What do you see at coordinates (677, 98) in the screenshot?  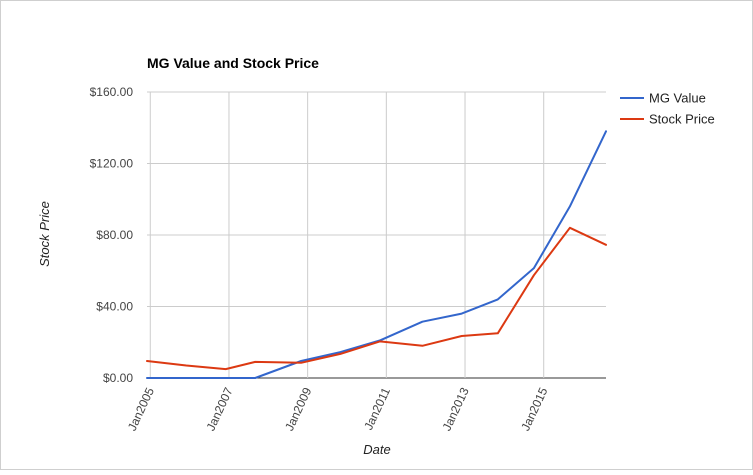 I see `legend-label: MG Value` at bounding box center [677, 98].